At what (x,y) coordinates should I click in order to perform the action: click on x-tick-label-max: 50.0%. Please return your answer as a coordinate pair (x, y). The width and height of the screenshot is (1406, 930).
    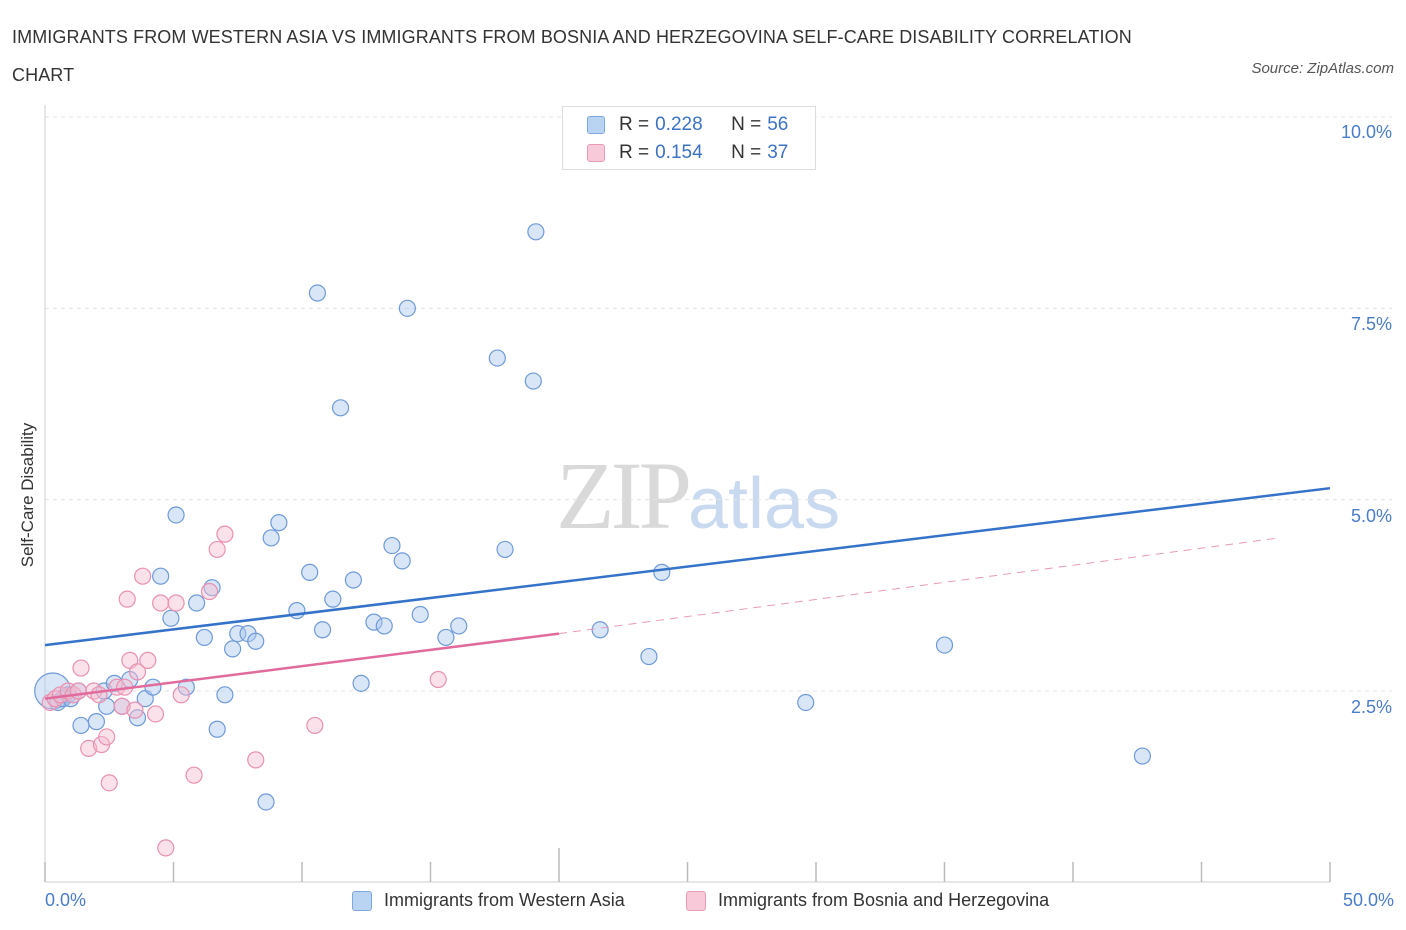
    Looking at the image, I should click on (1368, 900).